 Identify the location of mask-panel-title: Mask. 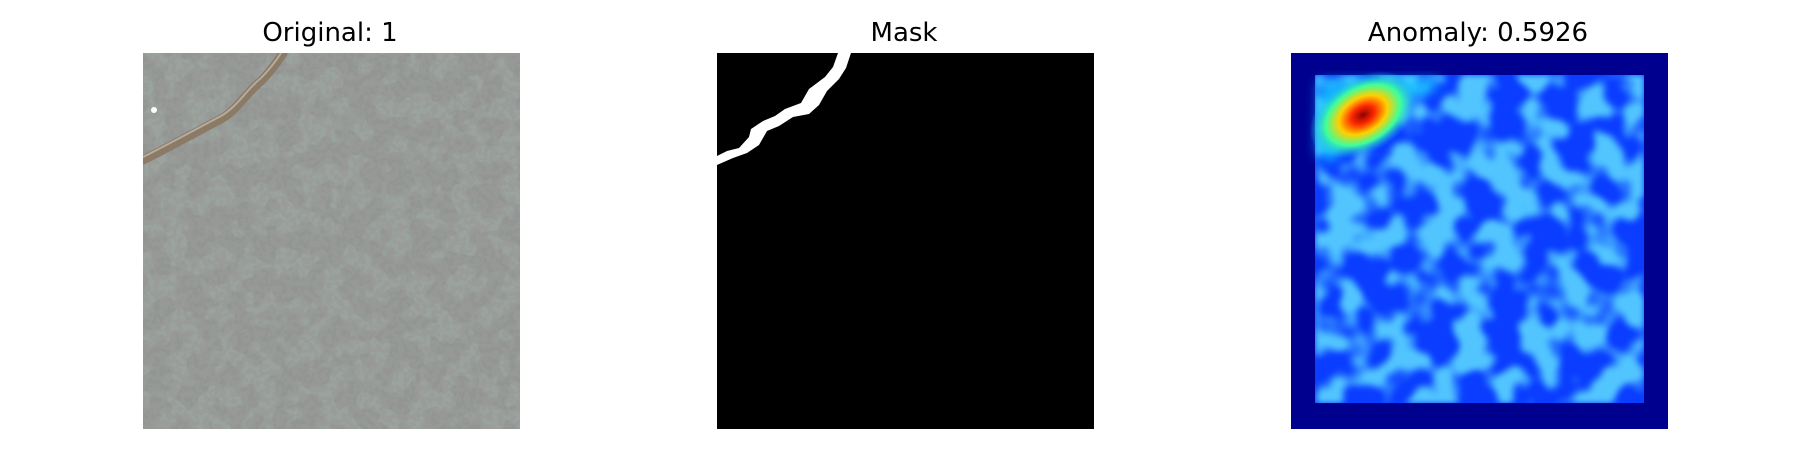
(904, 33).